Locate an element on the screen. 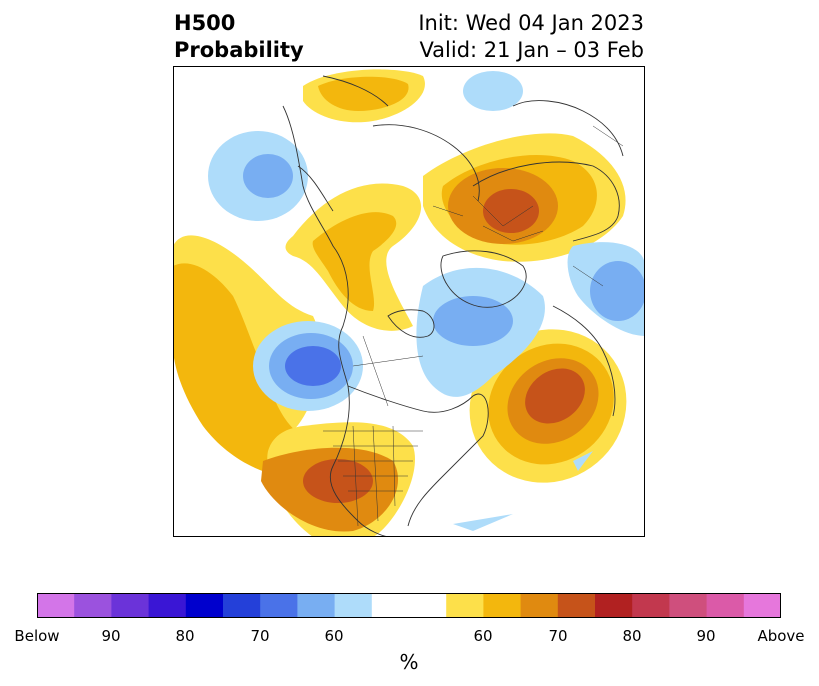 The image size is (819, 686). colorbar-tick-label: Below is located at coordinates (37, 636).